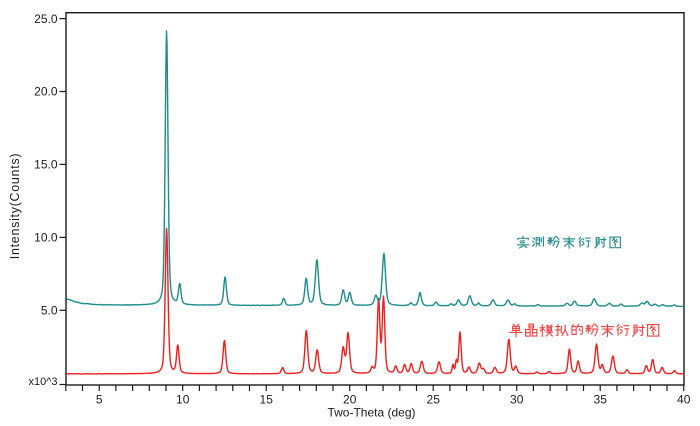  Describe the element at coordinates (46, 165) in the screenshot. I see `svg-text: 15.0` at that location.